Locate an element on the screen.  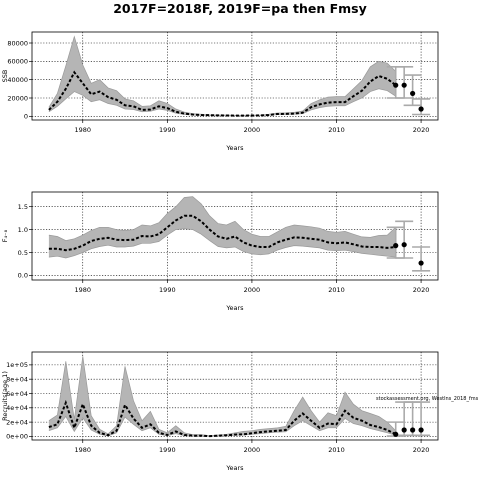
y-tick-label: 0.0 is located at coordinates (23, 276).